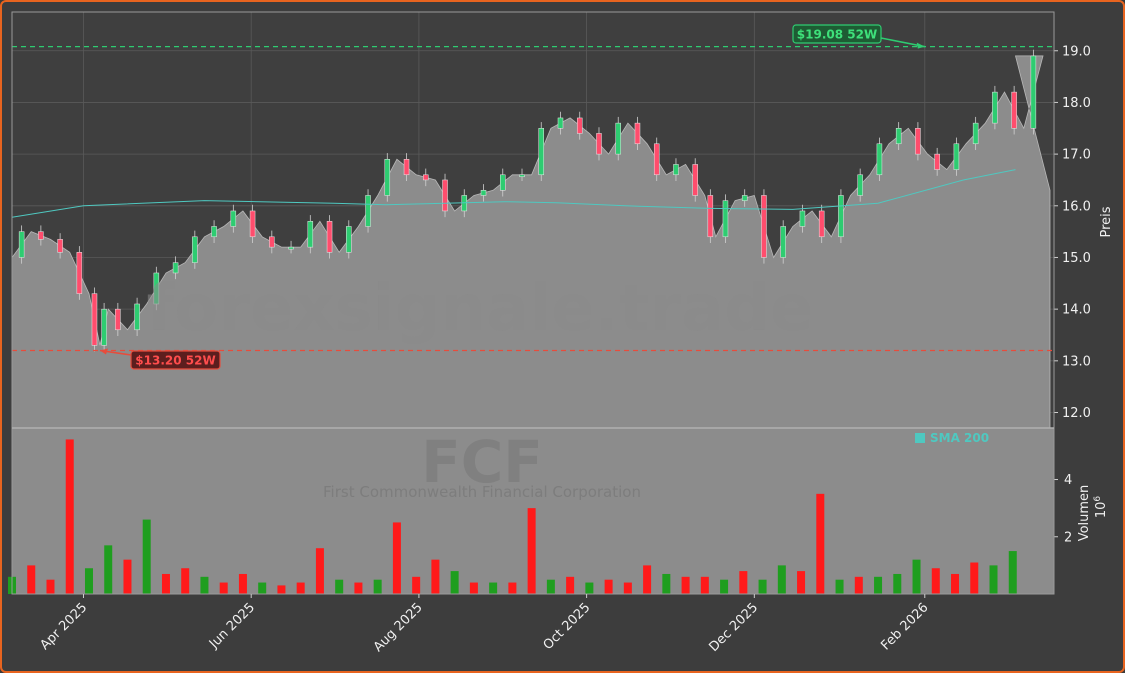  Describe the element at coordinates (1101, 507) in the screenshot. I see `volume-axis-exponent: 106` at that location.